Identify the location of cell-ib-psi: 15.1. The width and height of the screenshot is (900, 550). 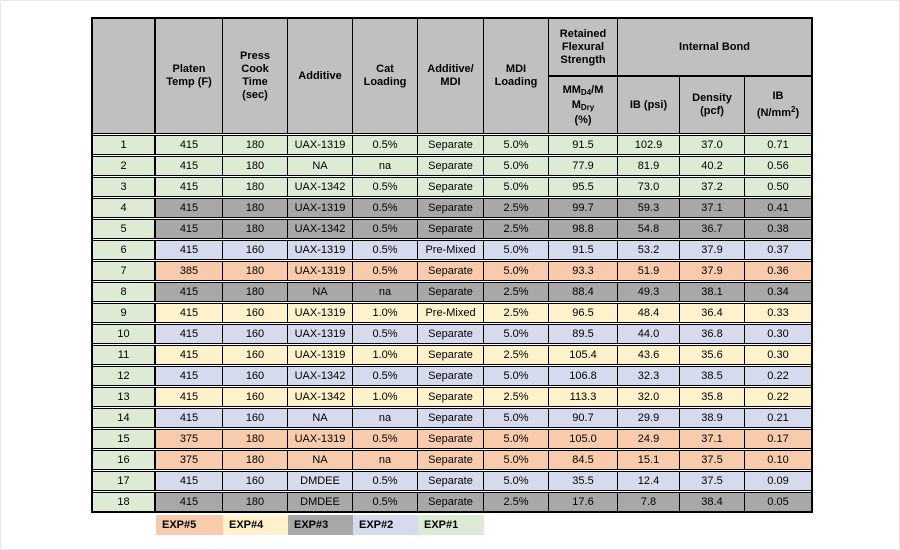
(649, 460).